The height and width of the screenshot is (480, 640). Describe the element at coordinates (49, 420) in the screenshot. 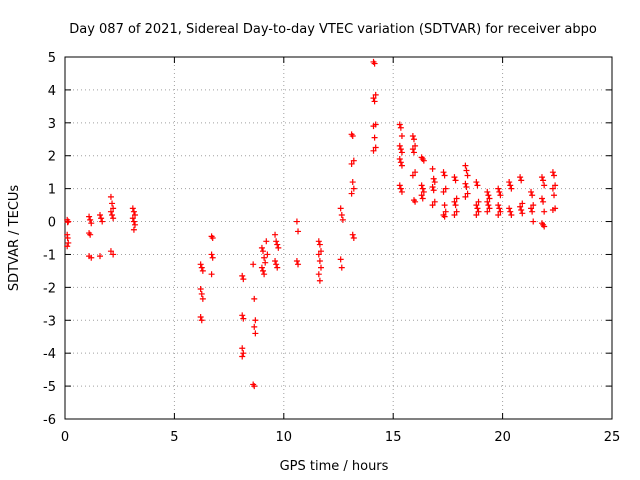

I see `y-tick-label: -6` at that location.